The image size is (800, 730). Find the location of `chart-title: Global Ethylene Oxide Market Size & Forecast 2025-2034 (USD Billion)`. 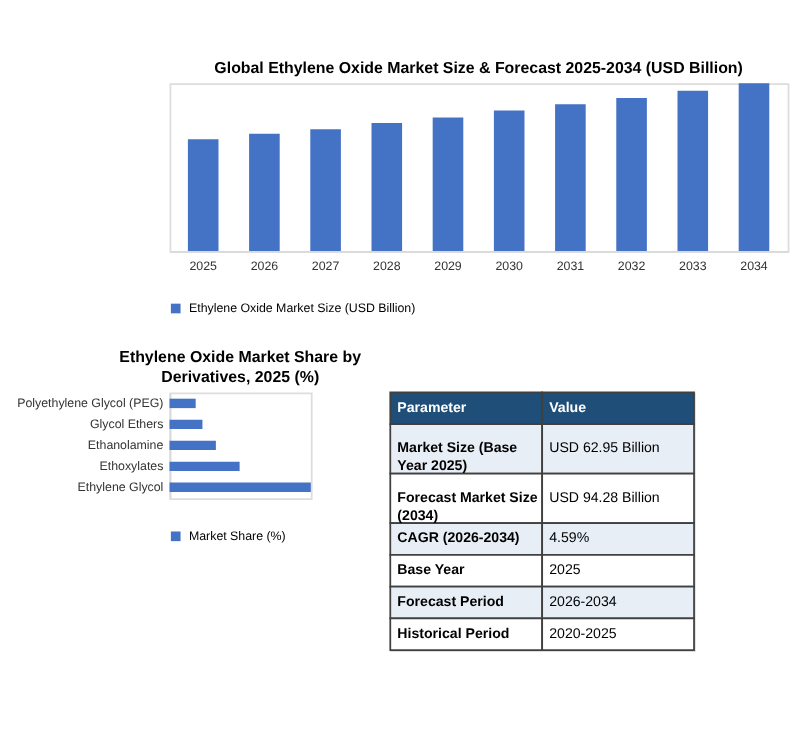

chart-title: Global Ethylene Oxide Market Size & Forecast 2025-2034 (USD Billion) is located at coordinates (479, 67).